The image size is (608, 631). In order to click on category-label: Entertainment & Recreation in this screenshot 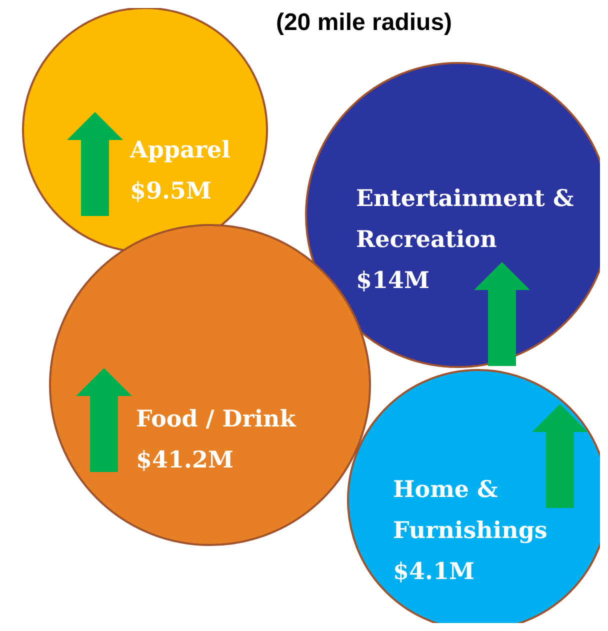, I will do `click(465, 219)`.